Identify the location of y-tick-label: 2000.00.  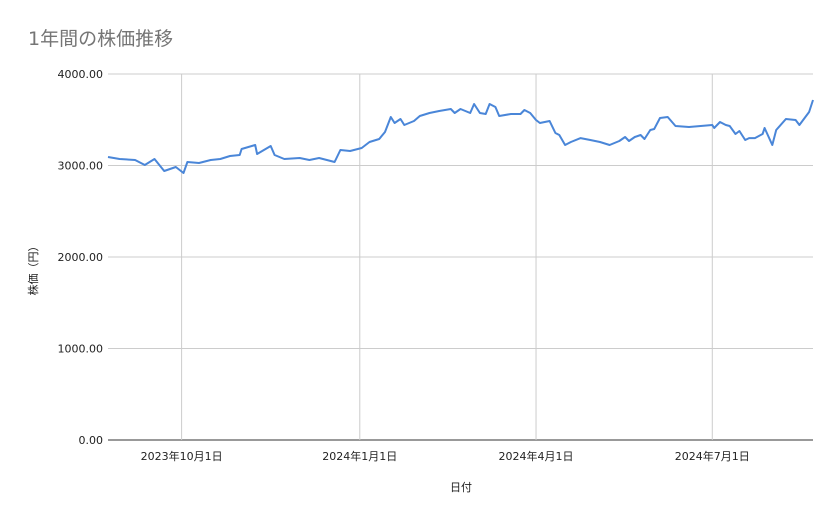
(81, 257).